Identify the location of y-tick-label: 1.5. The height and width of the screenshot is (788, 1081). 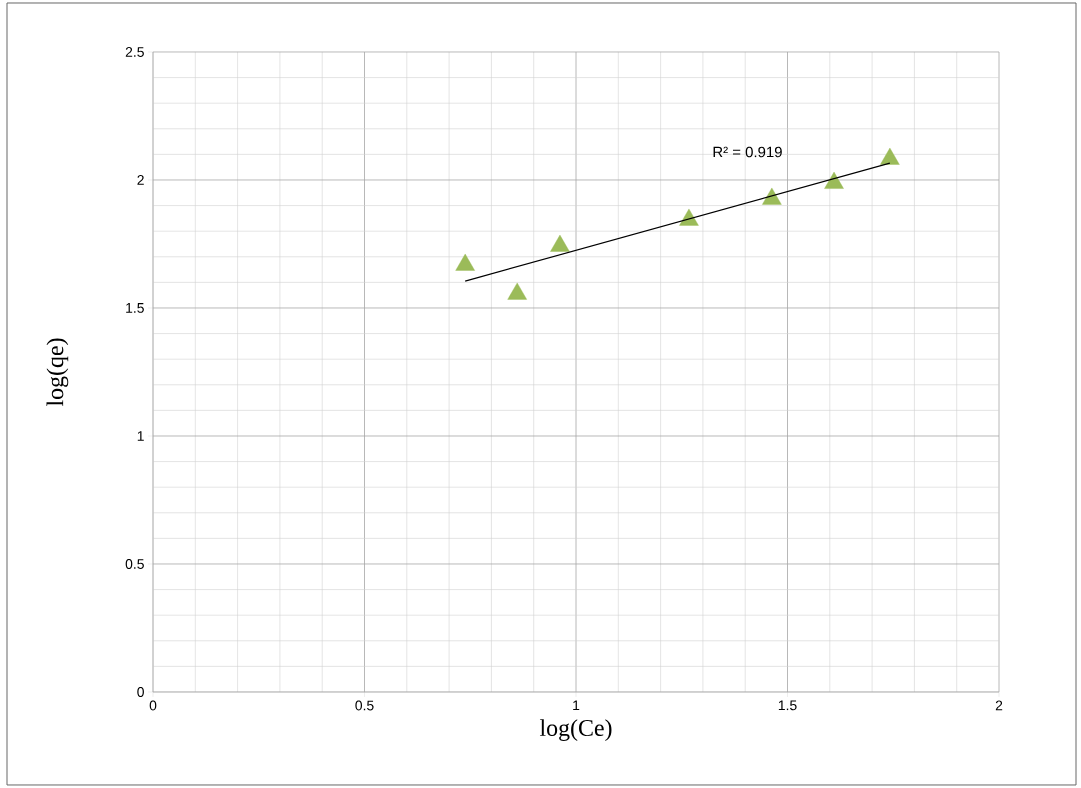
(135, 308).